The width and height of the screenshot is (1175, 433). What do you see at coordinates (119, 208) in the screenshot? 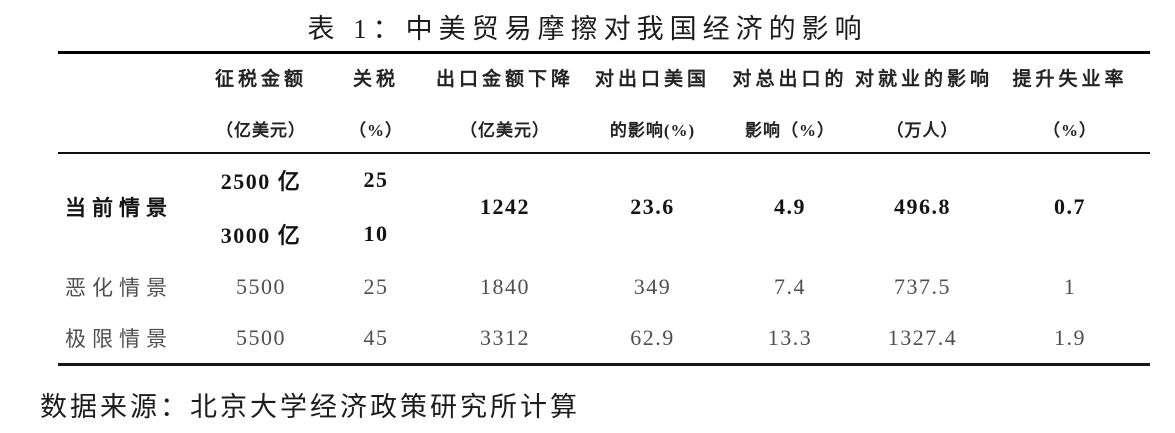
I see `row-label-current-scenario: 当前情景` at bounding box center [119, 208].